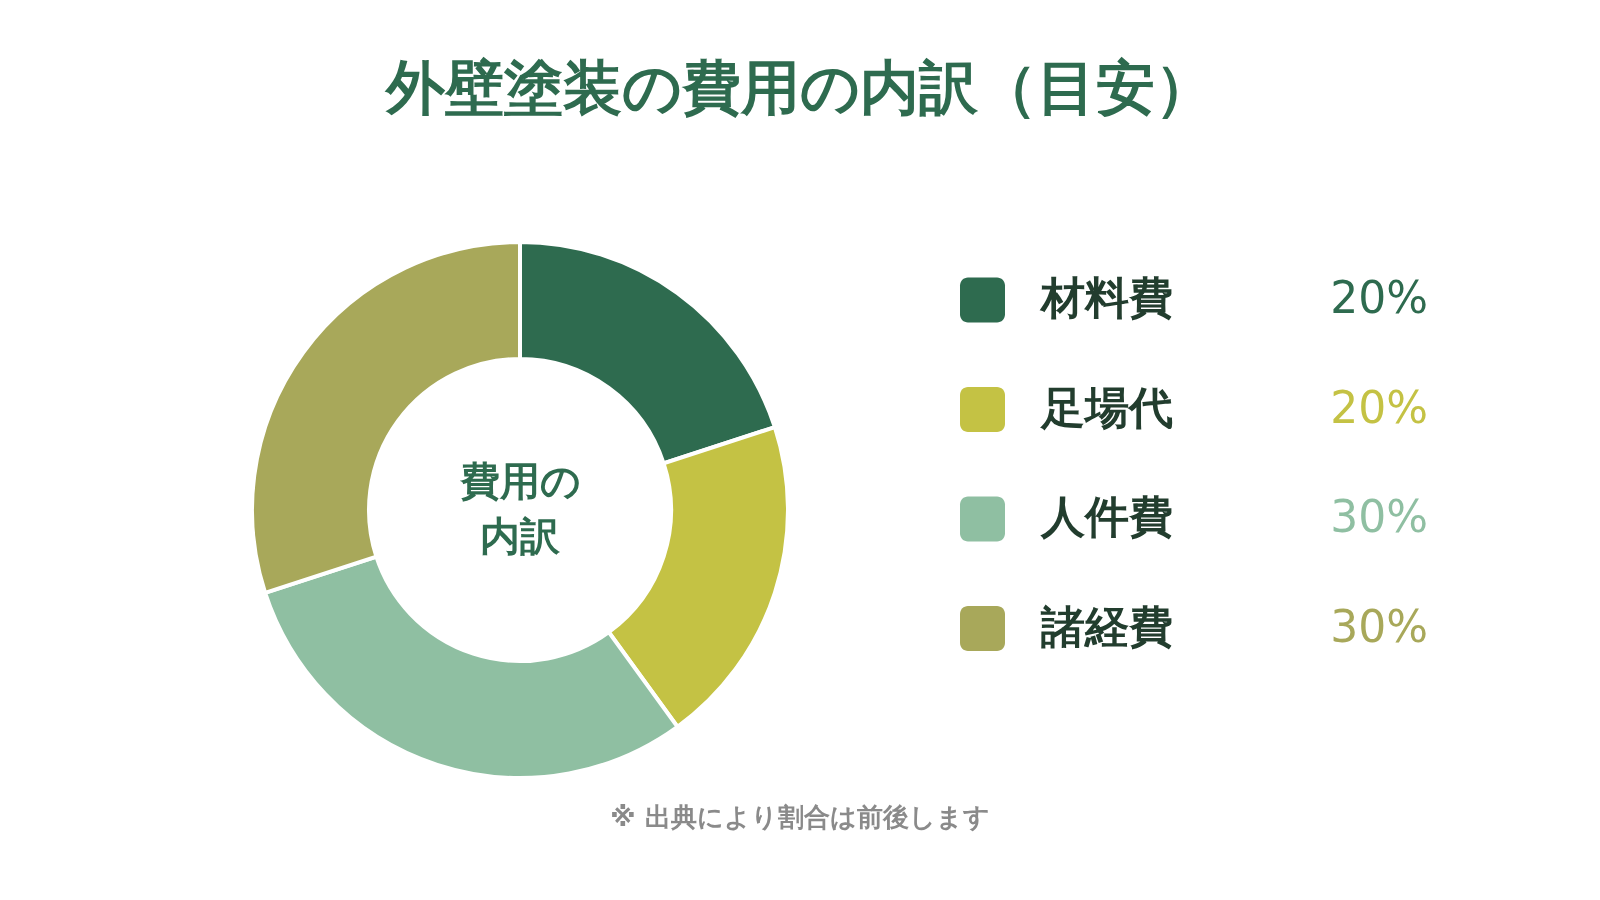  I want to click on legend-label: 材料費, so click(1106, 297).